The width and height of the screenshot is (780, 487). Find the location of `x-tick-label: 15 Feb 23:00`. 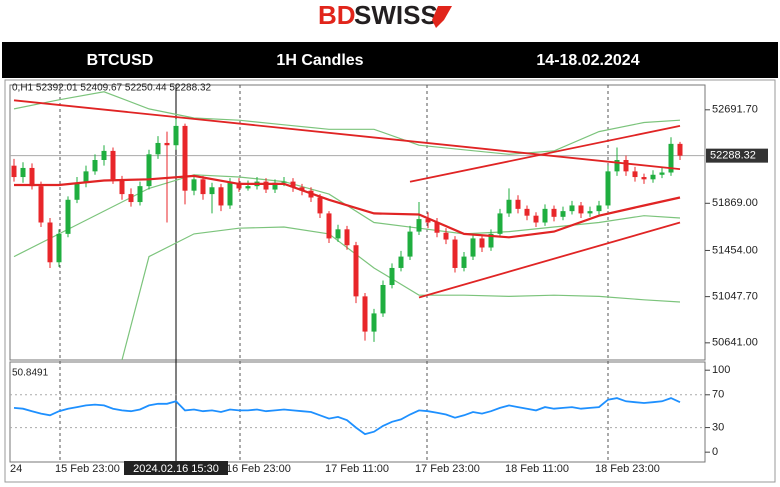

x-tick-label: 15 Feb 23:00 is located at coordinates (87, 469).